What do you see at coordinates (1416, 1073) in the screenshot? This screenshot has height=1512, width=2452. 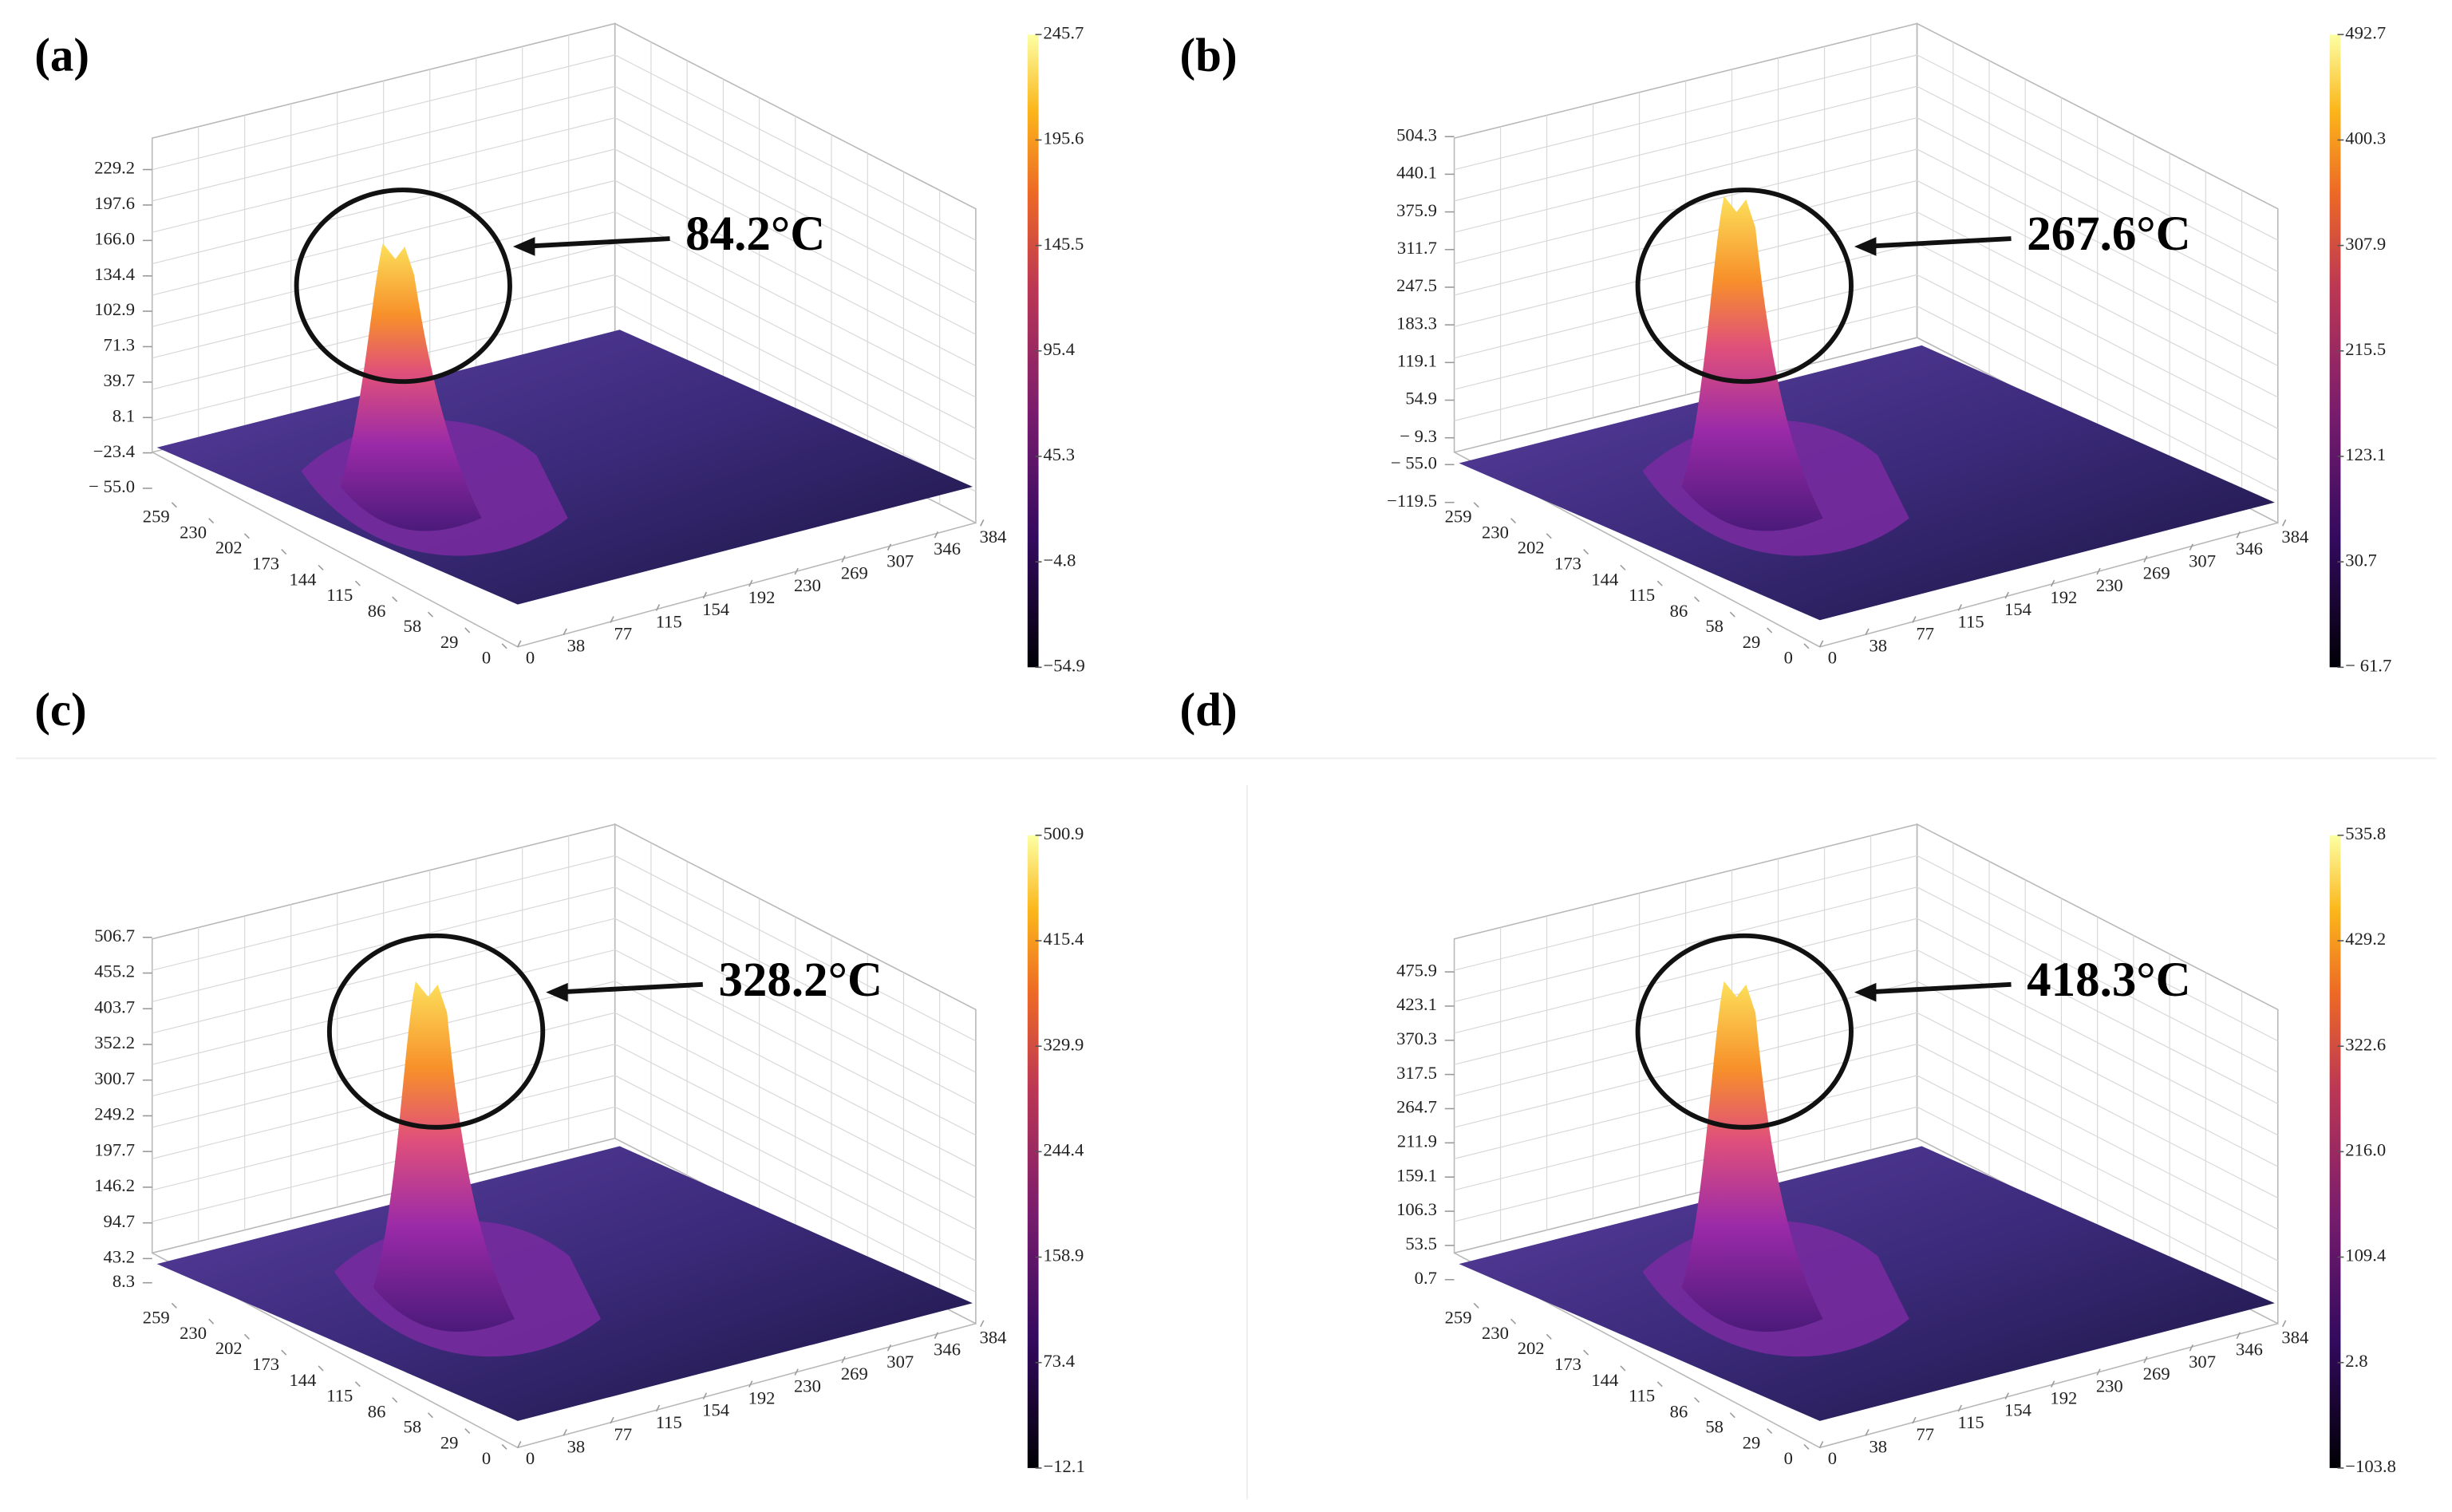 I see `z-tick-label: 317.5` at bounding box center [1416, 1073].